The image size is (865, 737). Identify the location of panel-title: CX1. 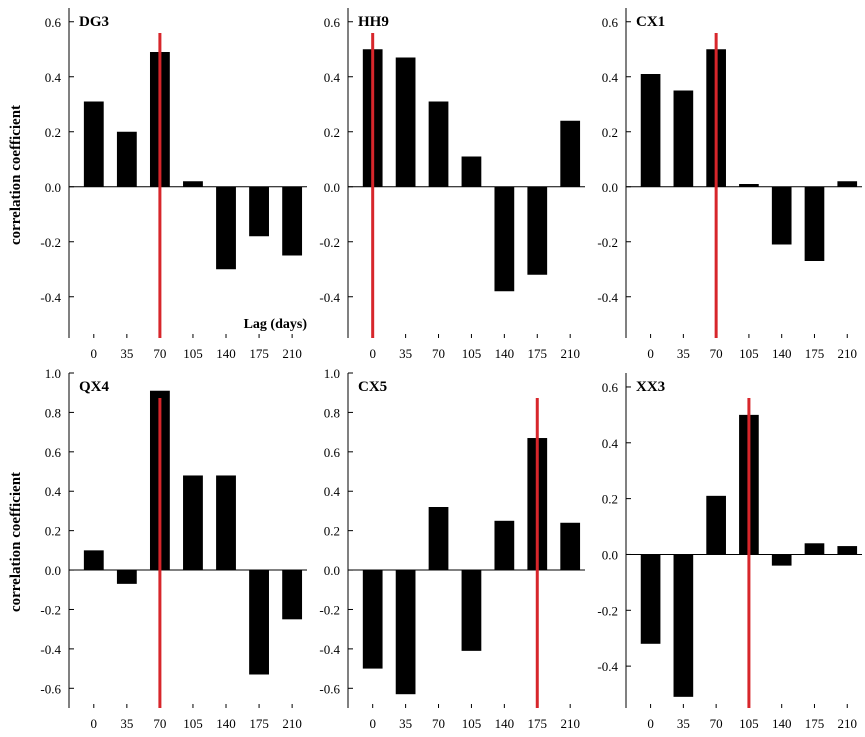
(650, 22).